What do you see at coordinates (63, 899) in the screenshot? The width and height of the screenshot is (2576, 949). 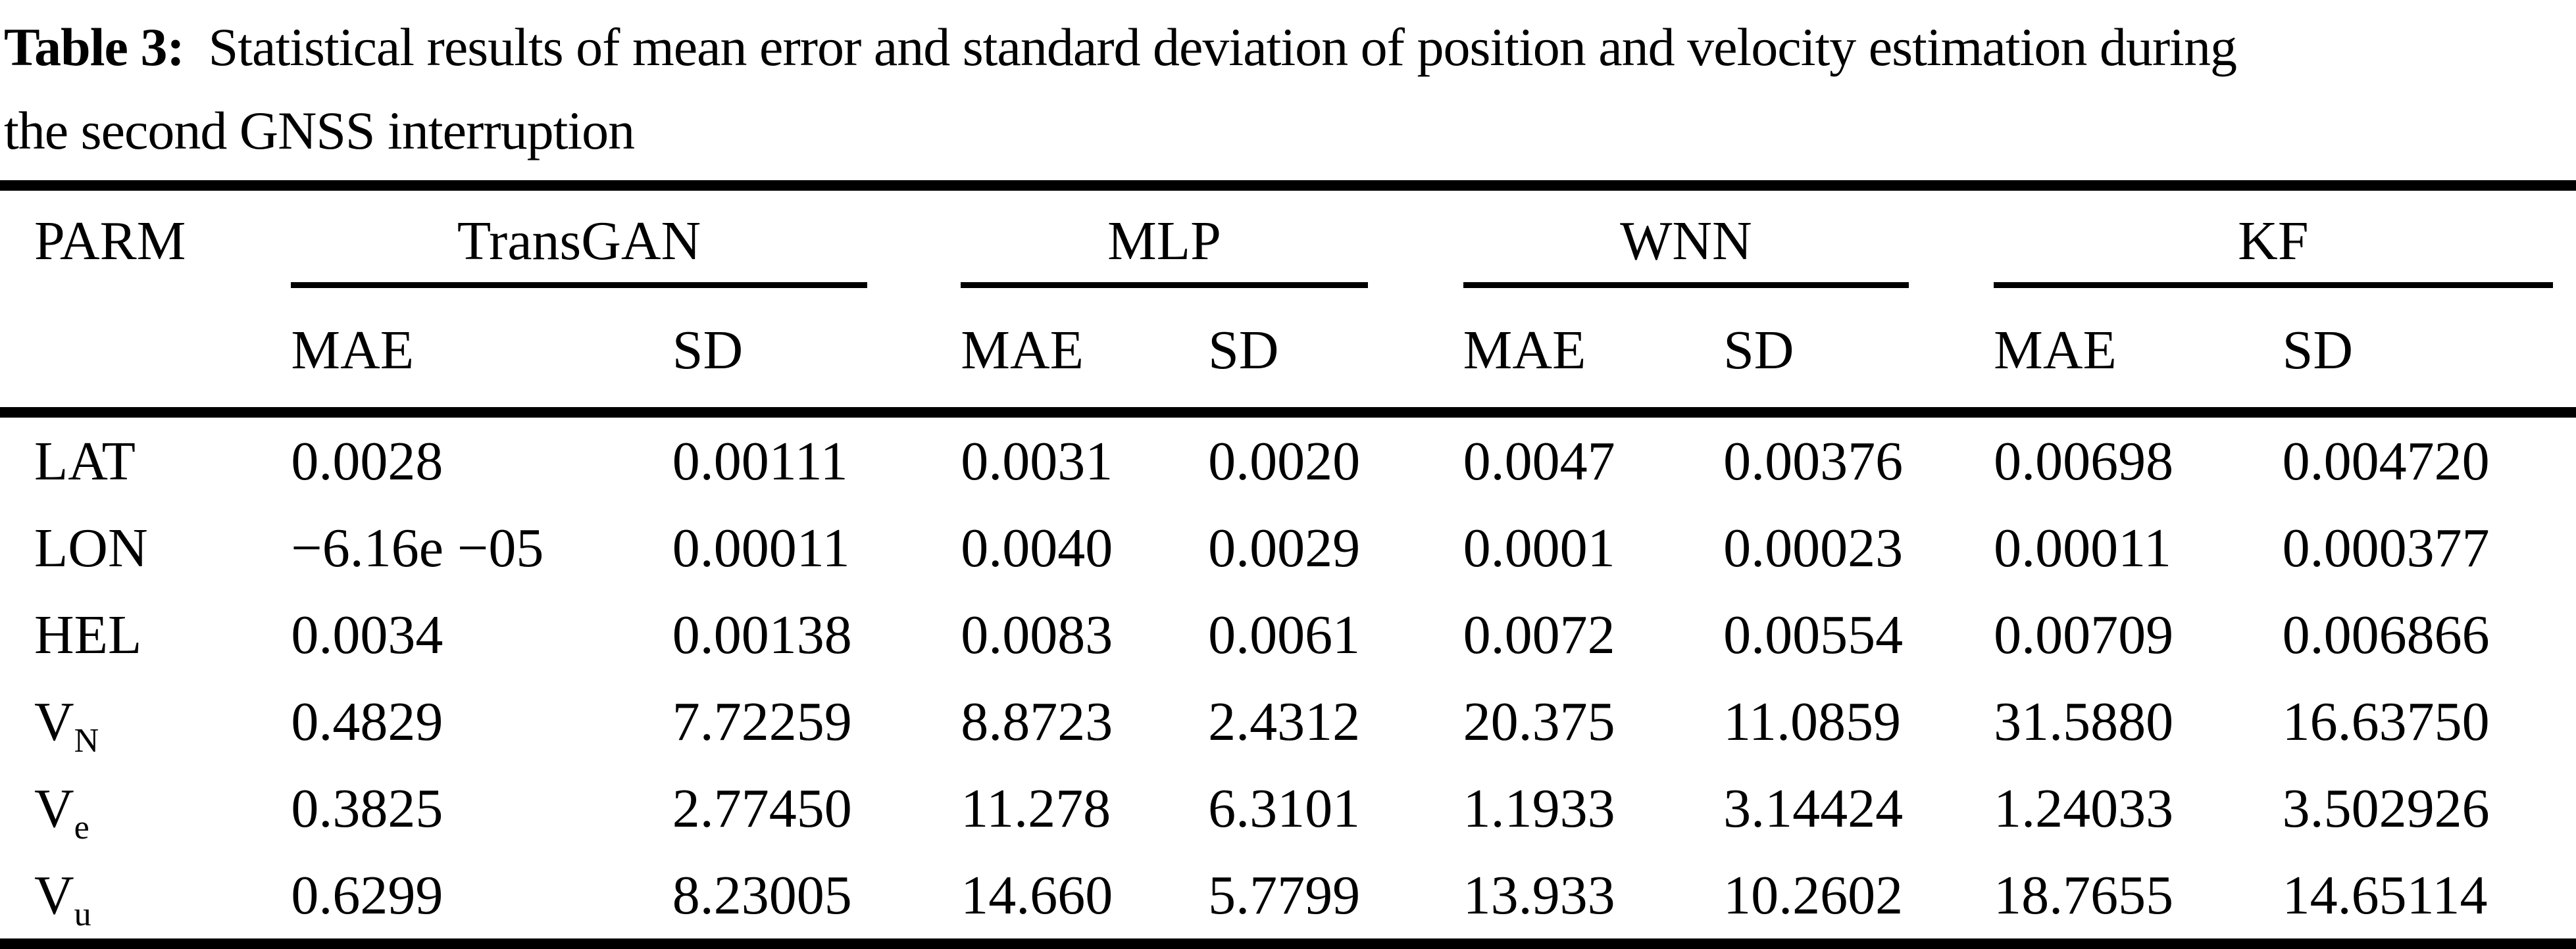 I see `param-label: Vu` at bounding box center [63, 899].